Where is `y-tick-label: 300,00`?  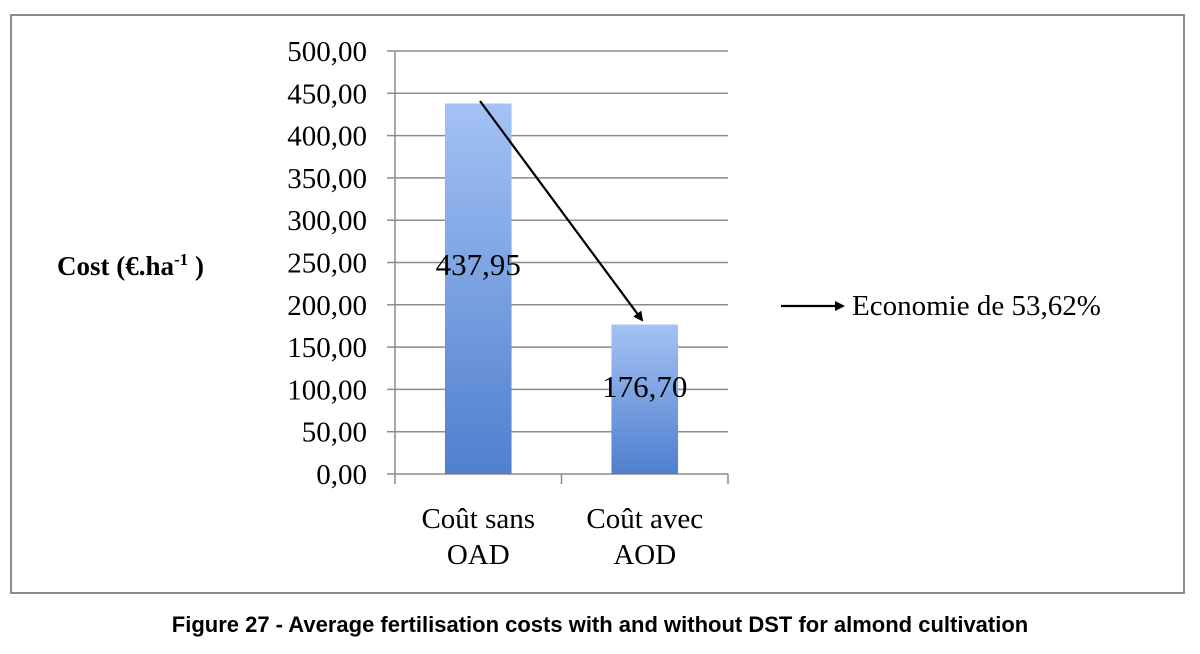 y-tick-label: 300,00 is located at coordinates (327, 221).